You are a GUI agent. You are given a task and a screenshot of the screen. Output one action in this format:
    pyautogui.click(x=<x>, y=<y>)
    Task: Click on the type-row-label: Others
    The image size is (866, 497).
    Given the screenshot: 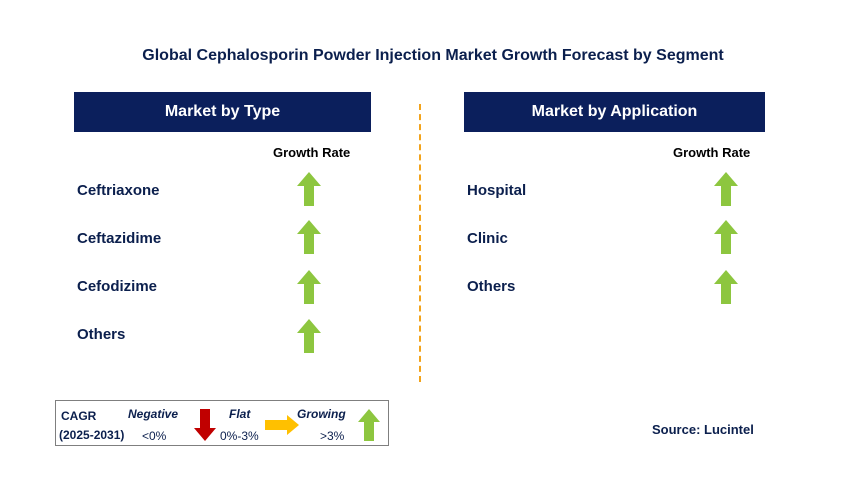 What is the action you would take?
    pyautogui.click(x=101, y=334)
    